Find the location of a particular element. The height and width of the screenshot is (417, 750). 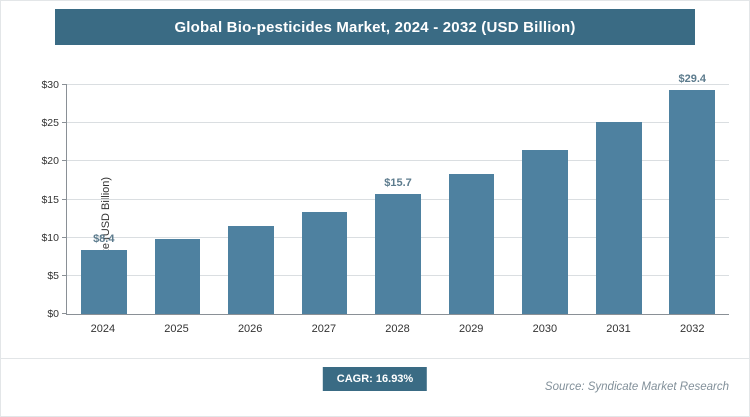

bar-value-label: $29.4 is located at coordinates (692, 78).